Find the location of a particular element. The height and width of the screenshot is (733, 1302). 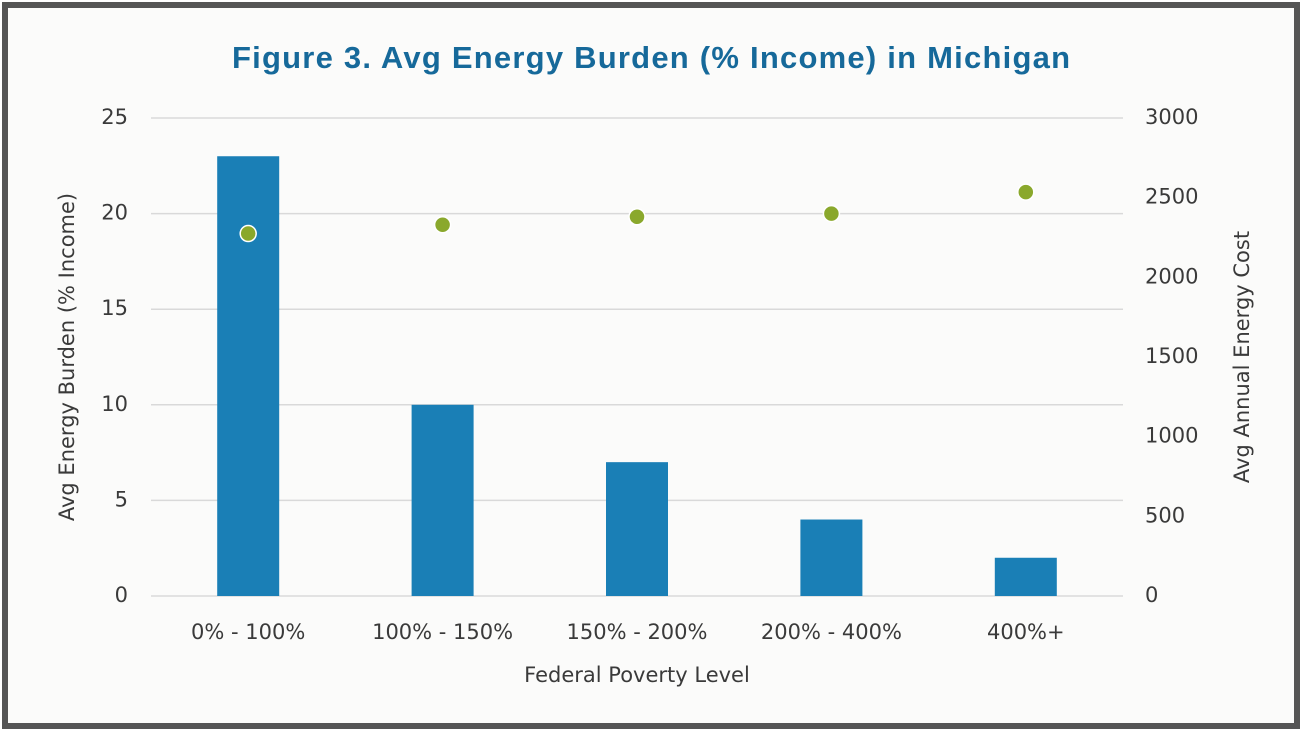

y-tick-label: 20 is located at coordinates (114, 213).